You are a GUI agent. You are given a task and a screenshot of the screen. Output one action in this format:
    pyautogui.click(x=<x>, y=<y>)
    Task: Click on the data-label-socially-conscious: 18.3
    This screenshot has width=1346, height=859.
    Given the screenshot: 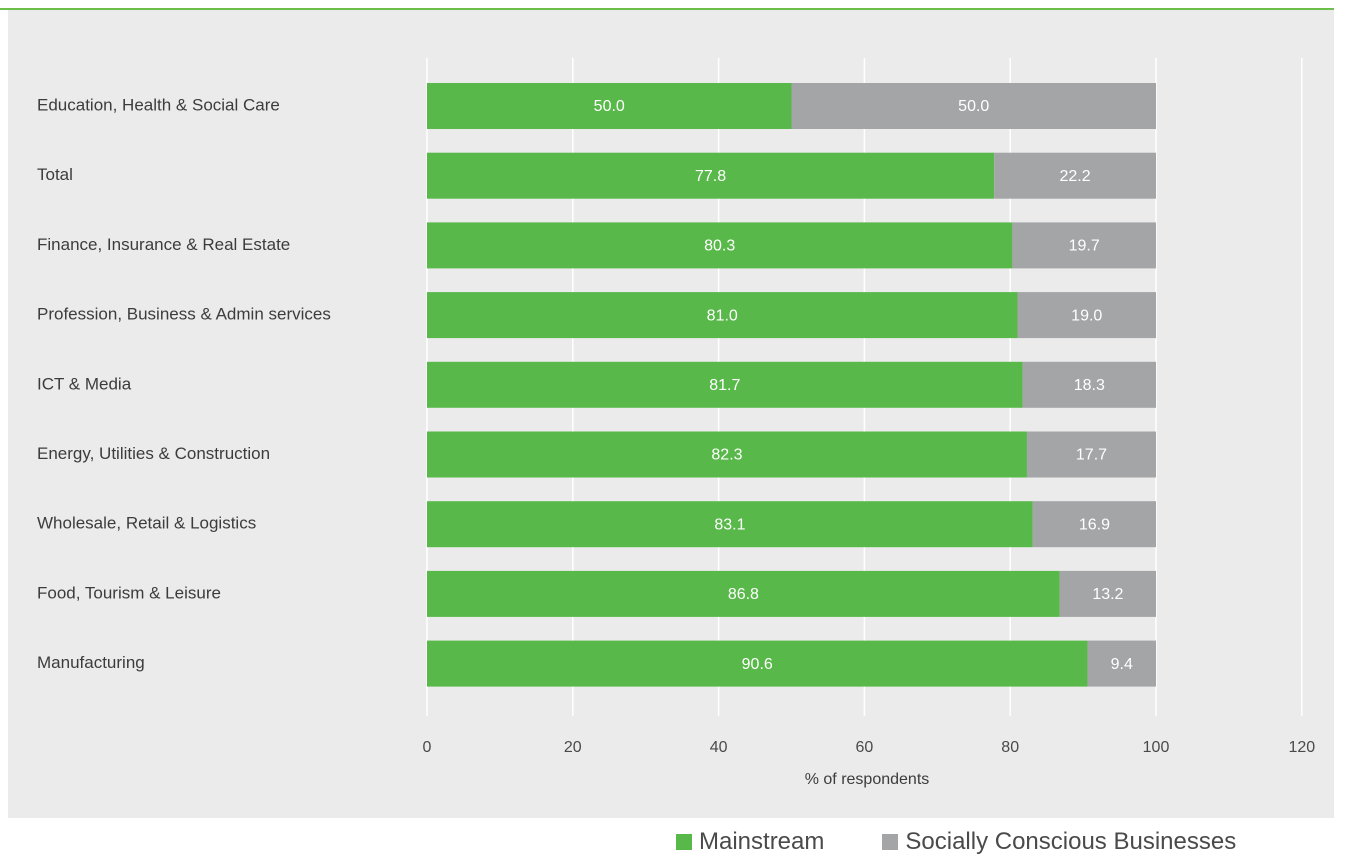 What is the action you would take?
    pyautogui.click(x=1089, y=385)
    